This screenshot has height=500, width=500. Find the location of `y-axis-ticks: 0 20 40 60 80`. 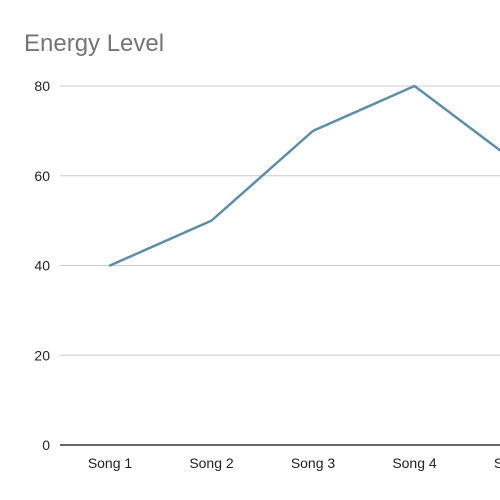

y-axis-ticks: 0 20 40 60 80 is located at coordinates (42, 265).